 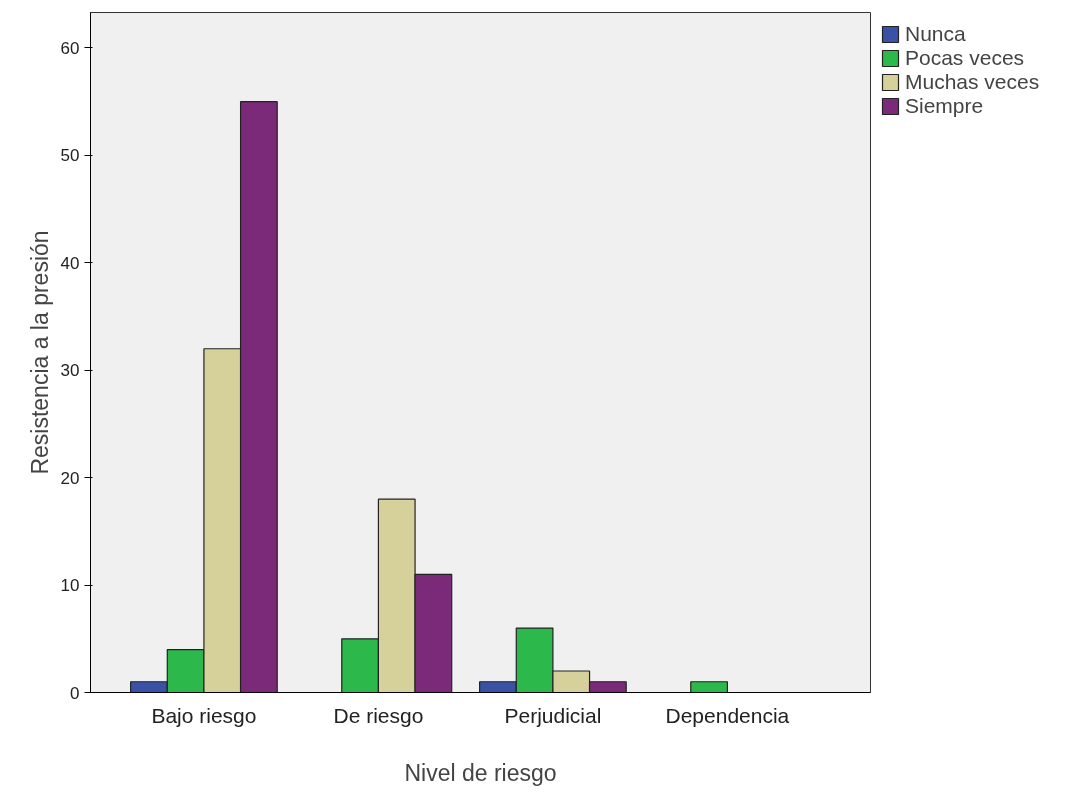 What do you see at coordinates (972, 82) in the screenshot?
I see `legend-label: Muchas veces` at bounding box center [972, 82].